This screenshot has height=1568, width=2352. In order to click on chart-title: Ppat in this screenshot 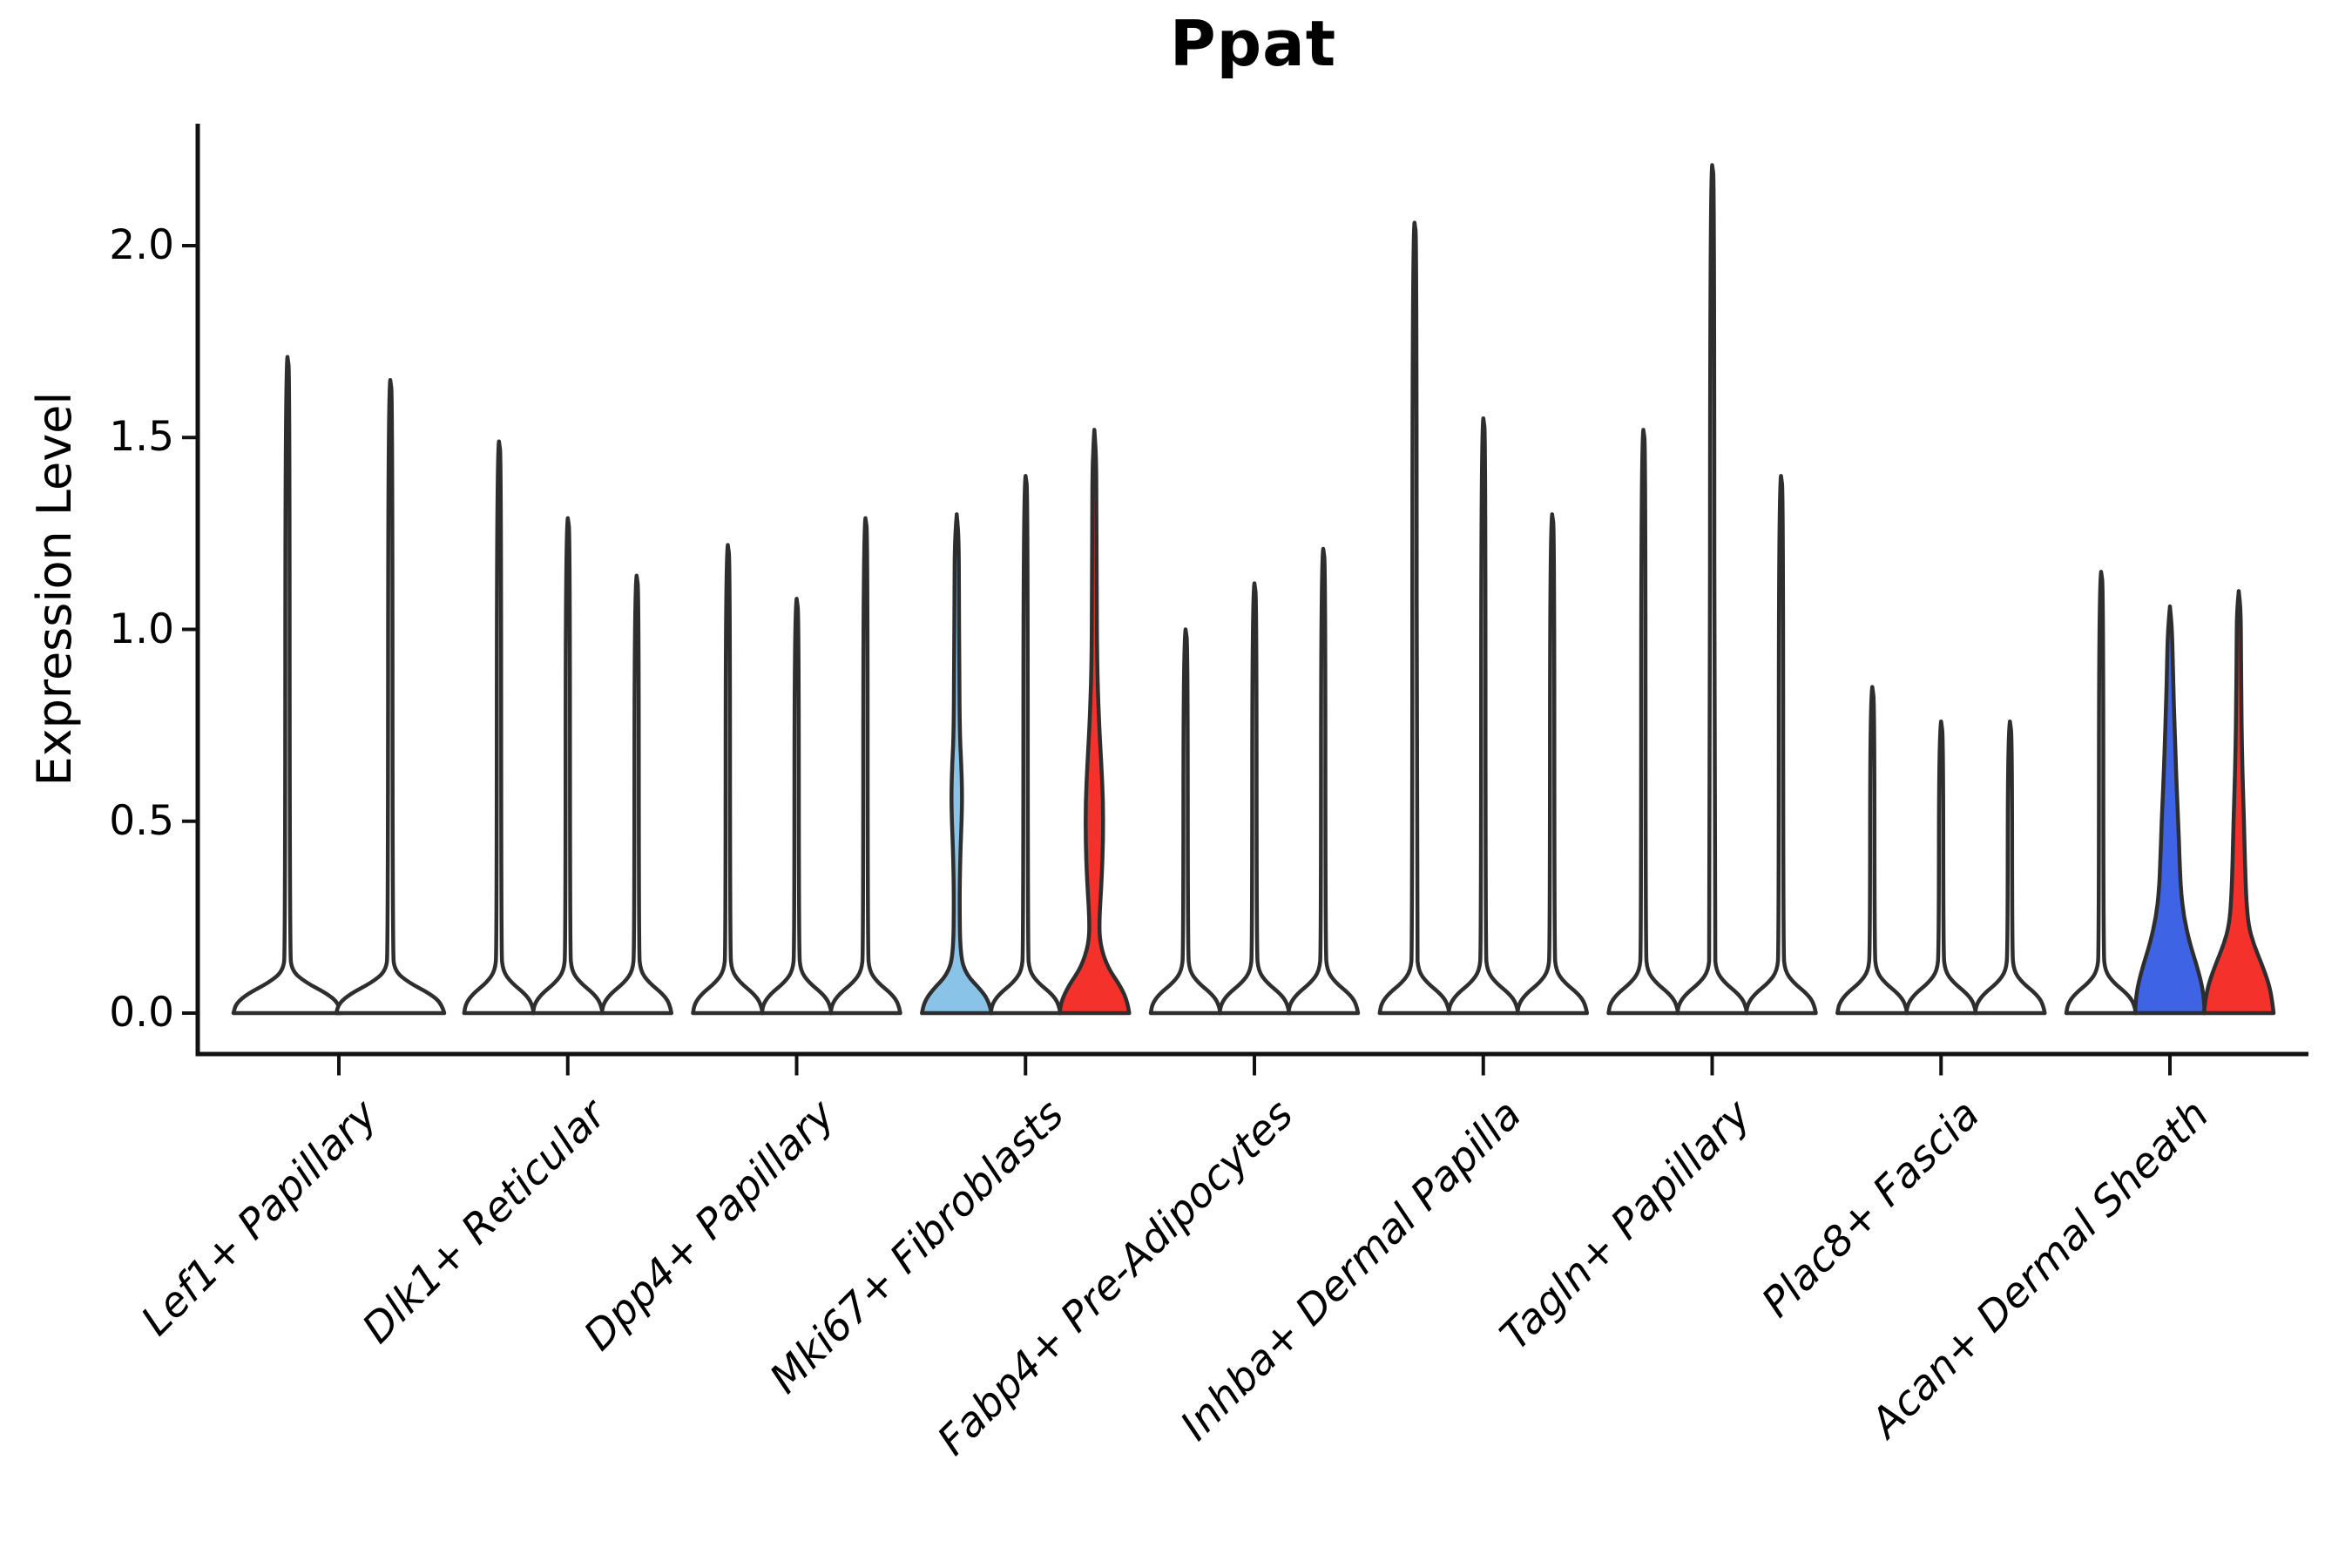, I will do `click(1253, 44)`.